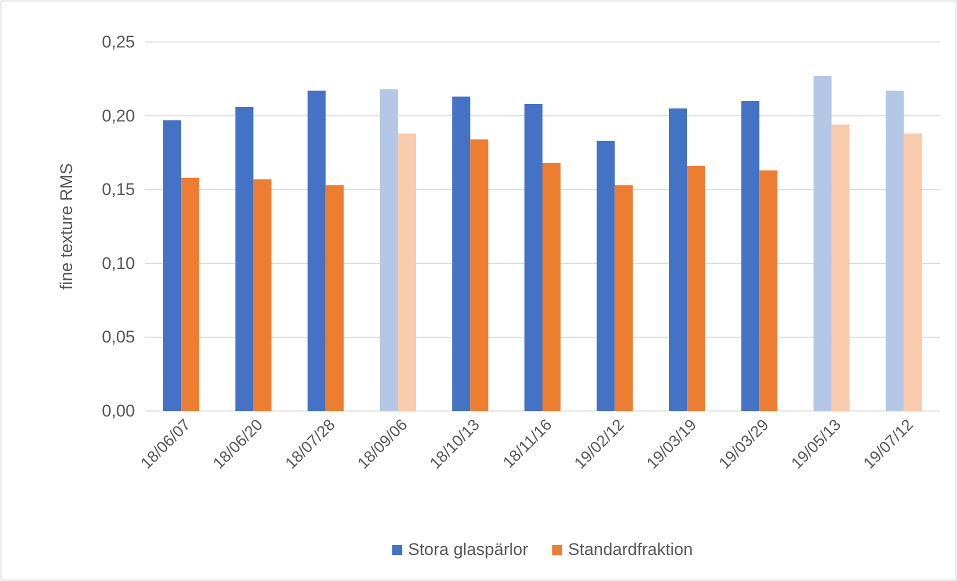 The image size is (957, 581). I want to click on legend-label: Stora glaspärlor, so click(468, 549).